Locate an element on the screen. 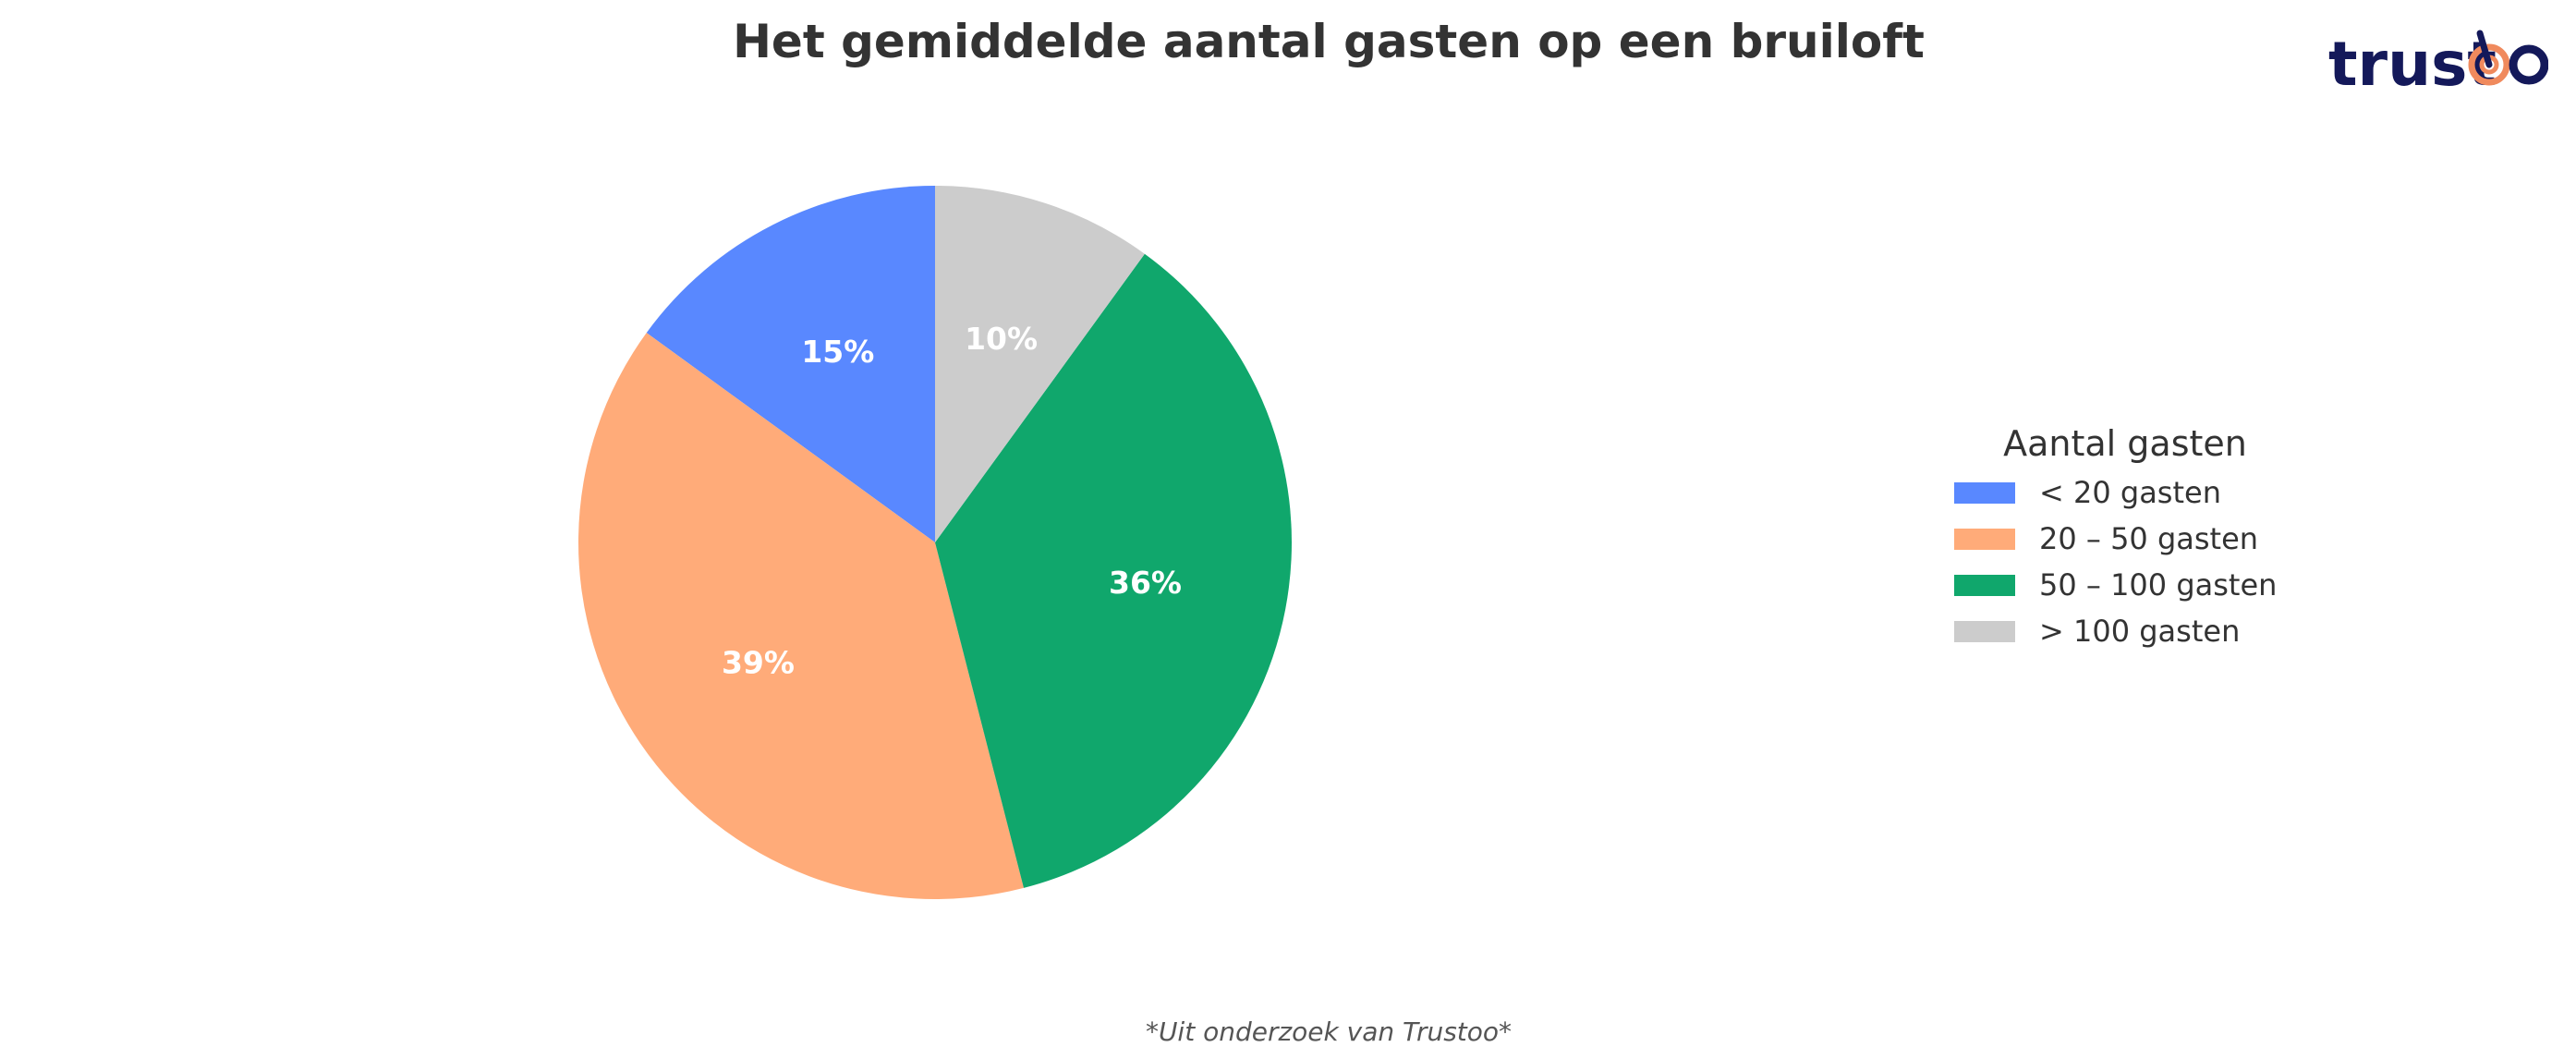  slice-percentage-label: 15% is located at coordinates (837, 352).